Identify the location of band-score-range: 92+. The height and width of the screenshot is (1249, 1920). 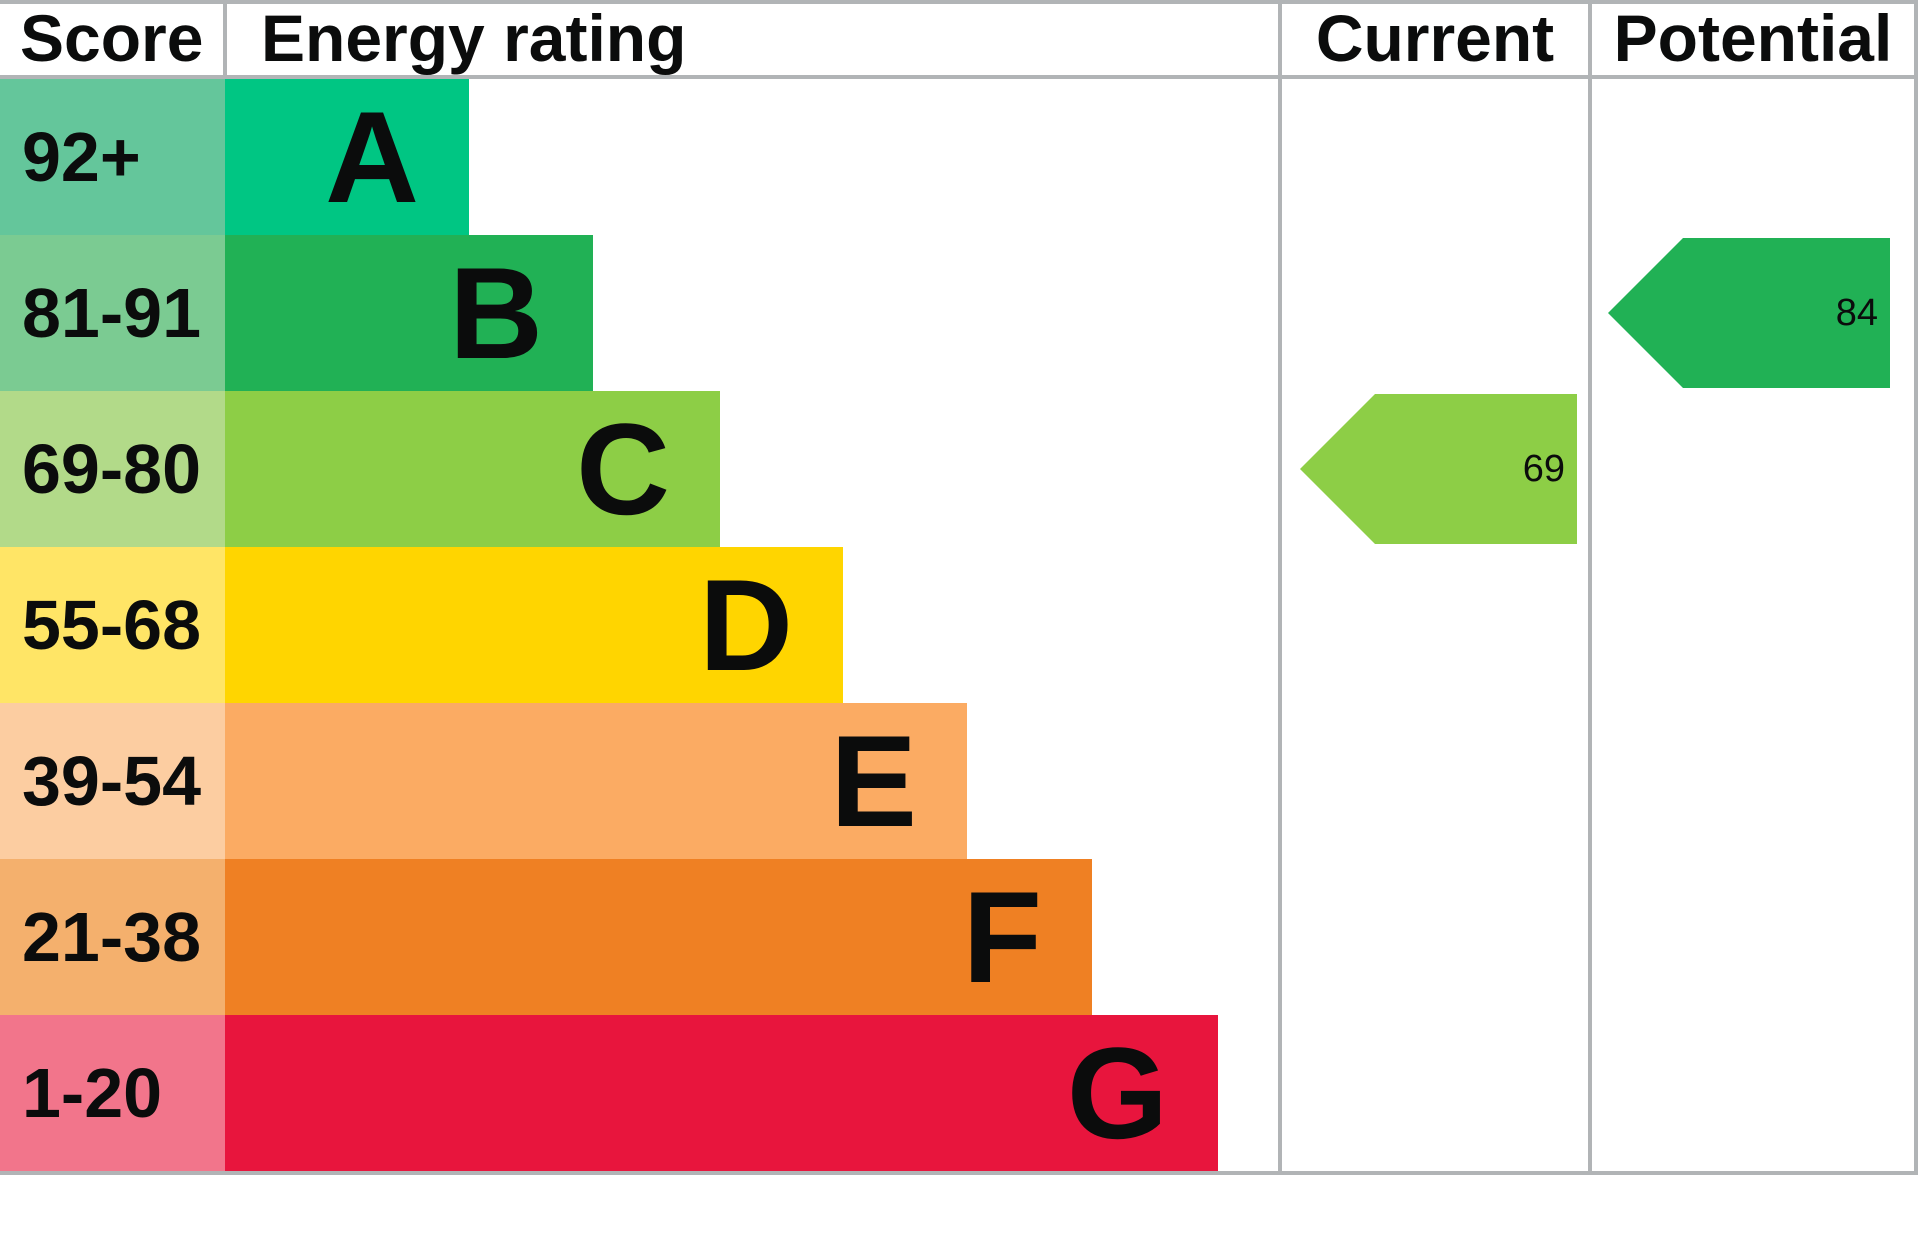
(112, 157).